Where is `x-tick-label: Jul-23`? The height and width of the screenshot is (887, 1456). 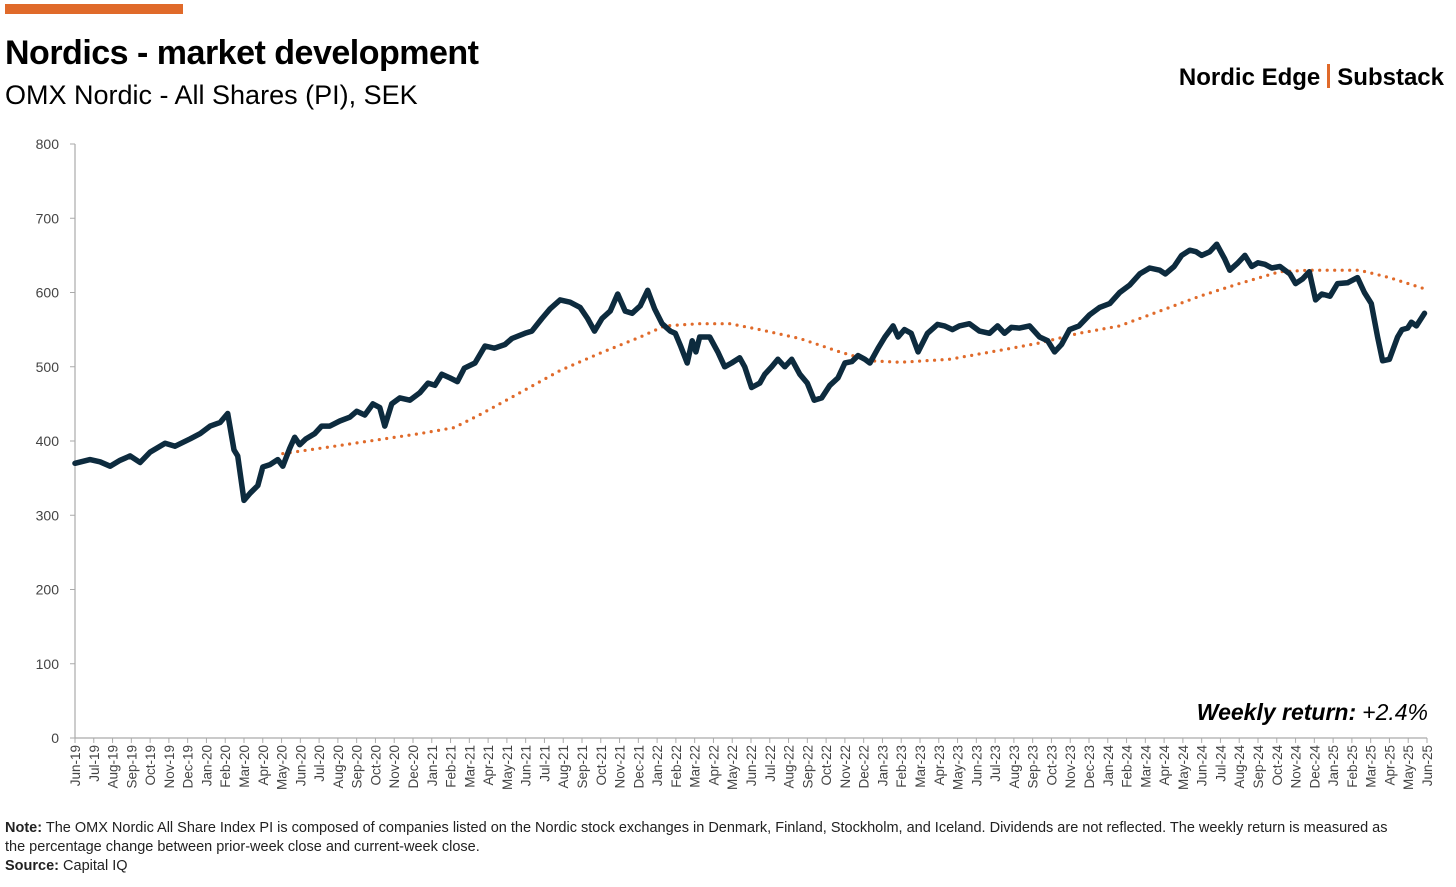 x-tick-label: Jul-23 is located at coordinates (995, 763).